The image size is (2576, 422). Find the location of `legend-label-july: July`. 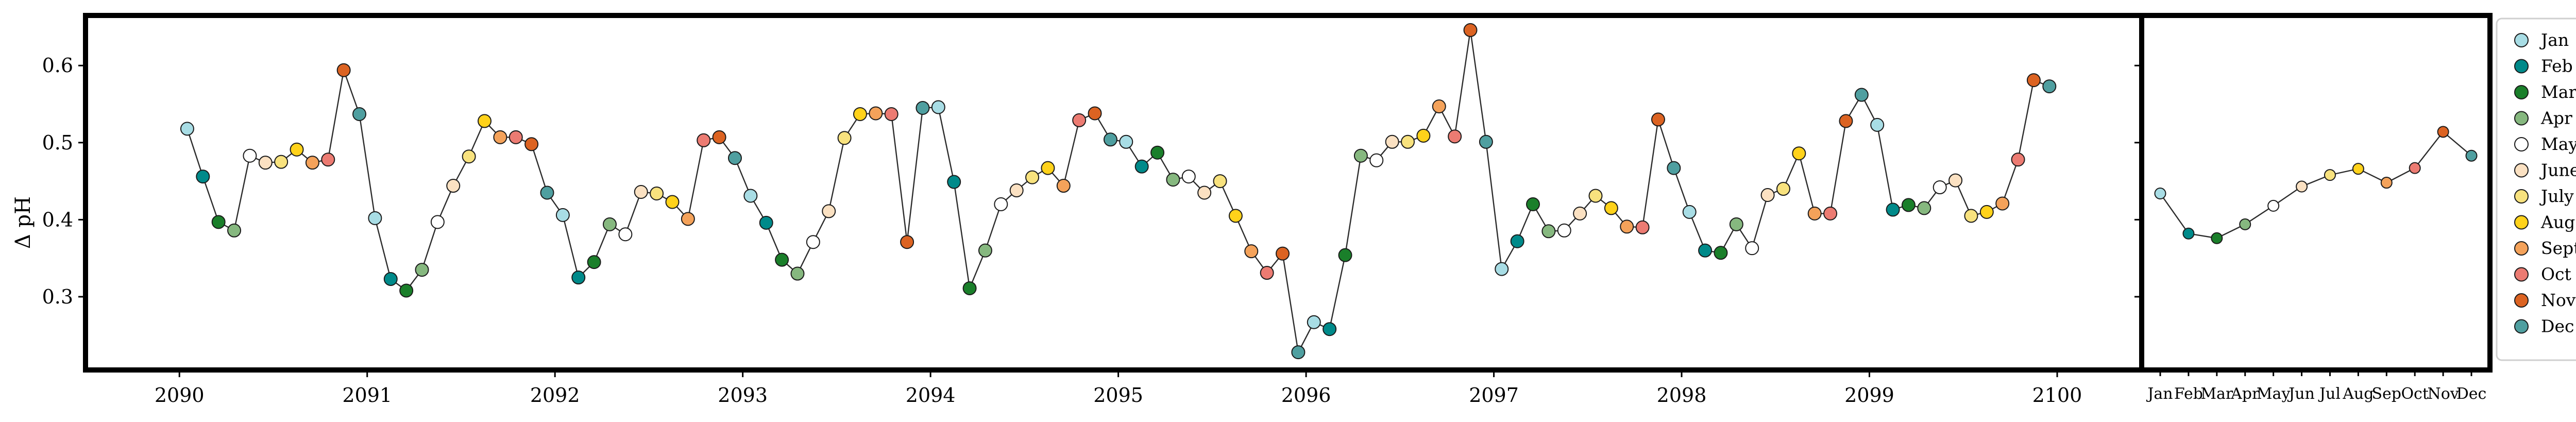

legend-label-july: July is located at coordinates (2556, 196).